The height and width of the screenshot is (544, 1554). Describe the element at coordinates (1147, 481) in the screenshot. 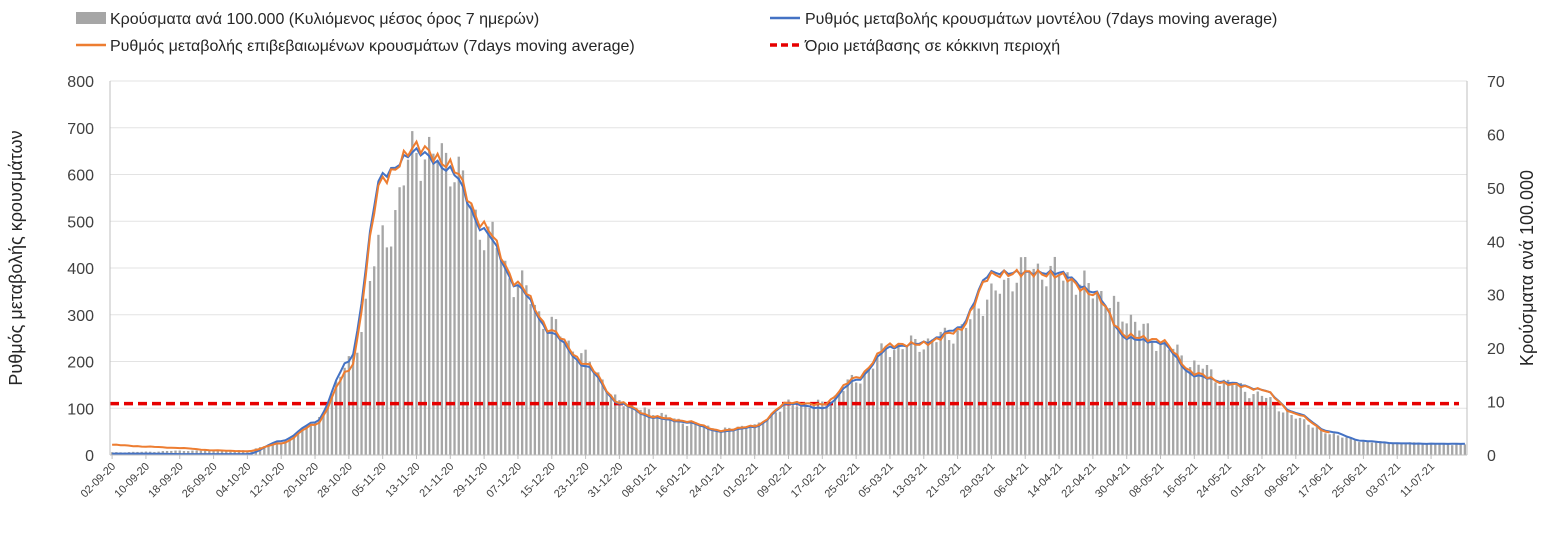

I see `x-tick-label: 08-05-21` at that location.